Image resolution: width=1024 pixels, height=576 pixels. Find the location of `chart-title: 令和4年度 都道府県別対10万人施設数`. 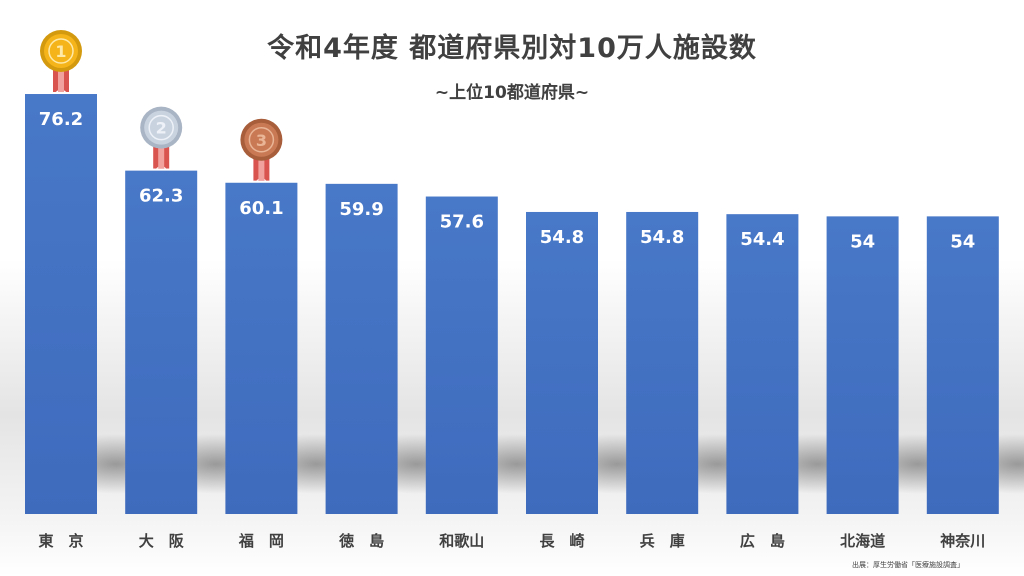

chart-title: 令和4年度 都道府県別対10万人施設数 is located at coordinates (512, 48).